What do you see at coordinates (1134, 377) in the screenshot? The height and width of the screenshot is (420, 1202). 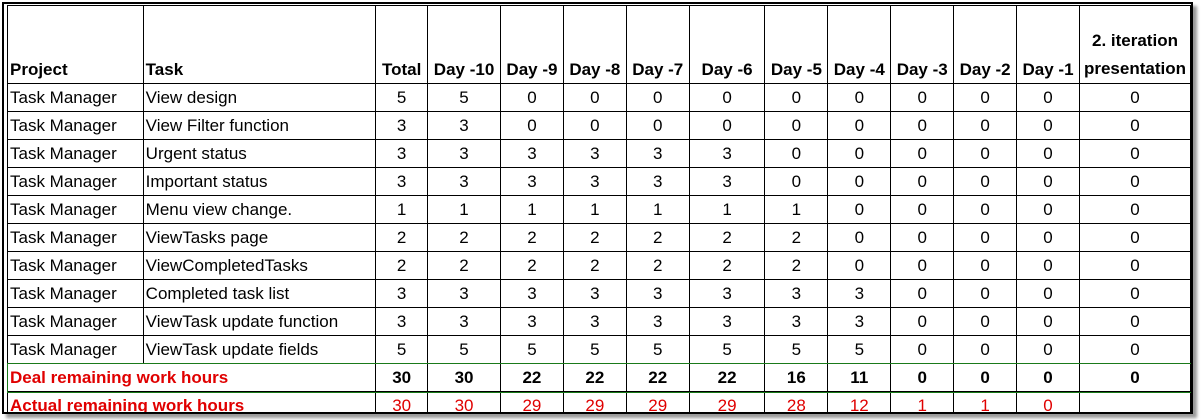 I see `deal-presentation-cell: 0` at bounding box center [1134, 377].